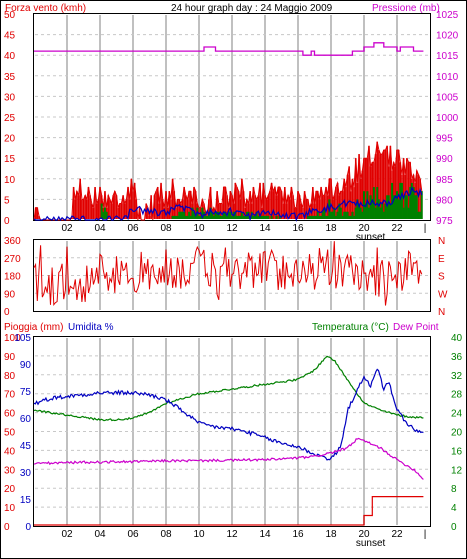 The width and height of the screenshot is (467, 559). I want to click on wind-tick-label: 50, so click(10, 15).